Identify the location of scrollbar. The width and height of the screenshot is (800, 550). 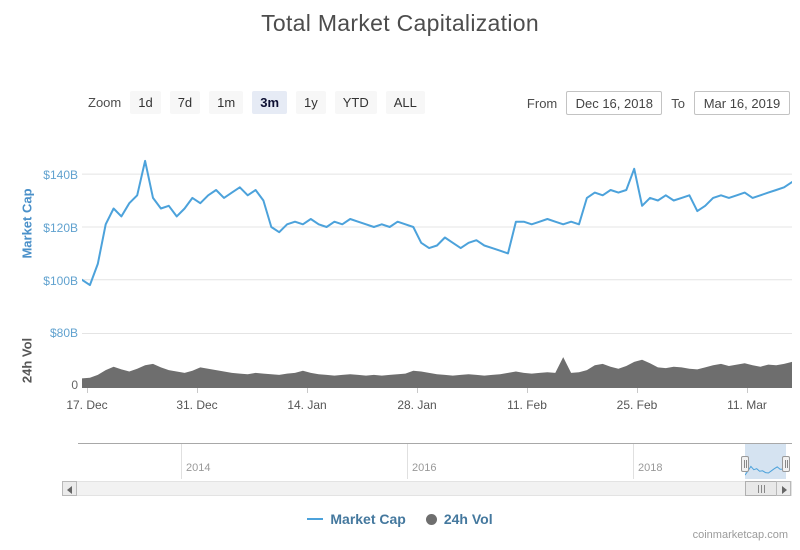
(427, 488).